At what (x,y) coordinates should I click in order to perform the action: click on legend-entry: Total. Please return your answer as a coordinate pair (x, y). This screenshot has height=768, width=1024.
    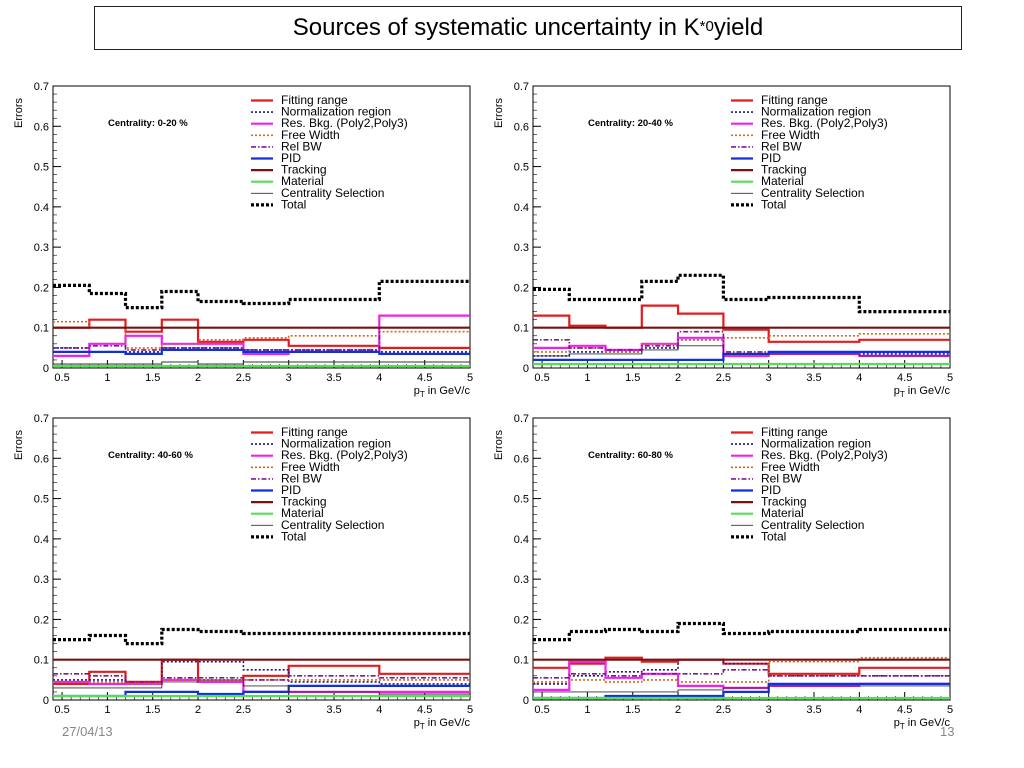
    Looking at the image, I should click on (293, 204).